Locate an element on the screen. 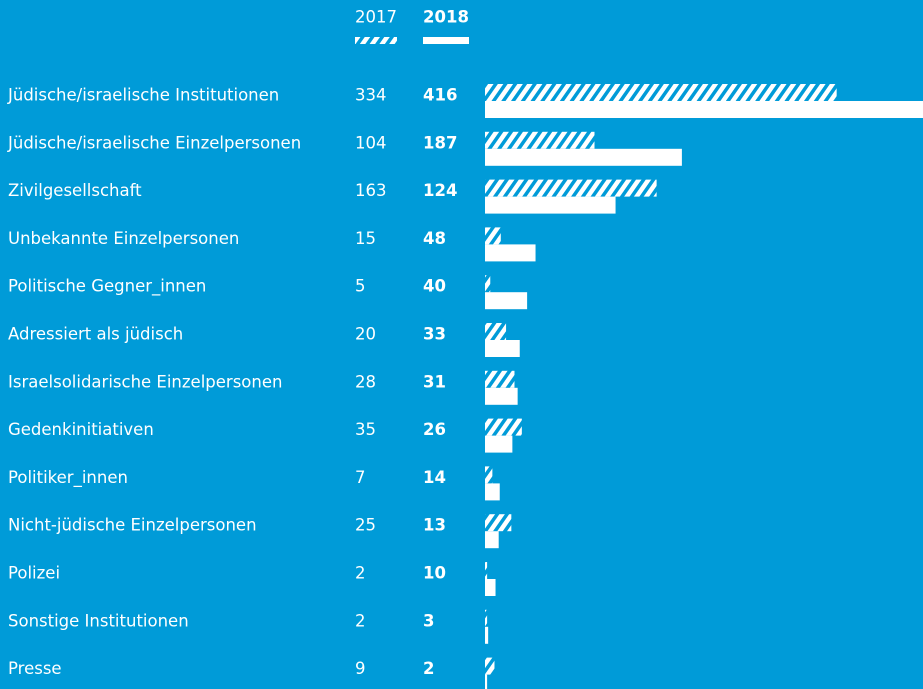 The image size is (923, 689). value-label: 124 is located at coordinates (440, 190).